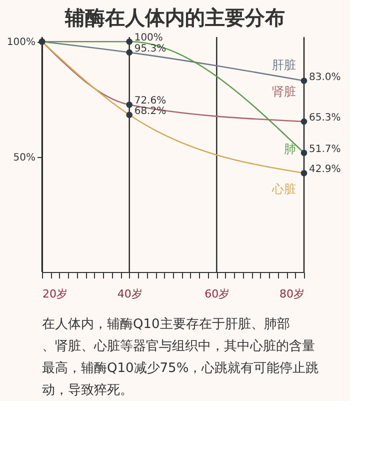  Describe the element at coordinates (284, 65) in the screenshot. I see `series-label: 肝脏` at that location.